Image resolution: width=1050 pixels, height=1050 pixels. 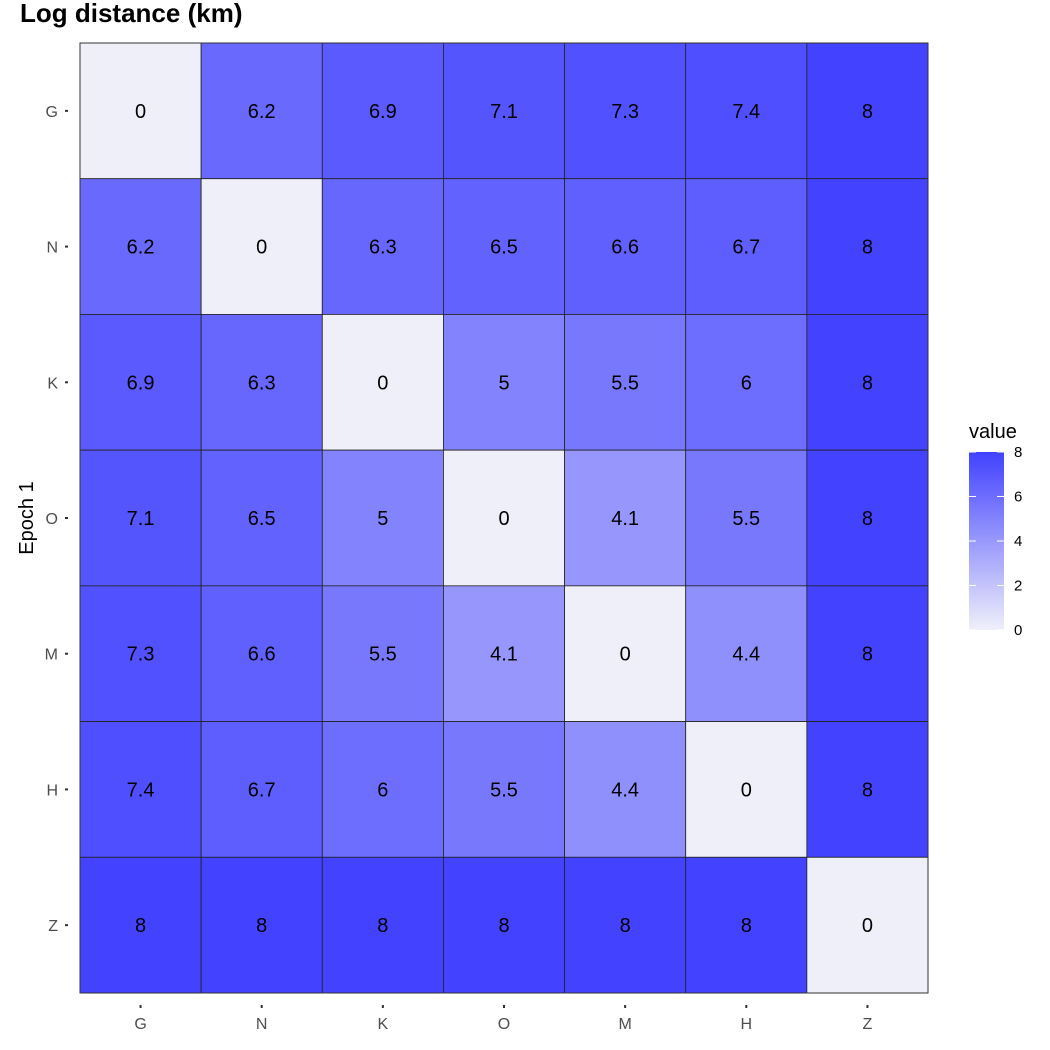 I want to click on y-tick-label: O, so click(x=52, y=519).